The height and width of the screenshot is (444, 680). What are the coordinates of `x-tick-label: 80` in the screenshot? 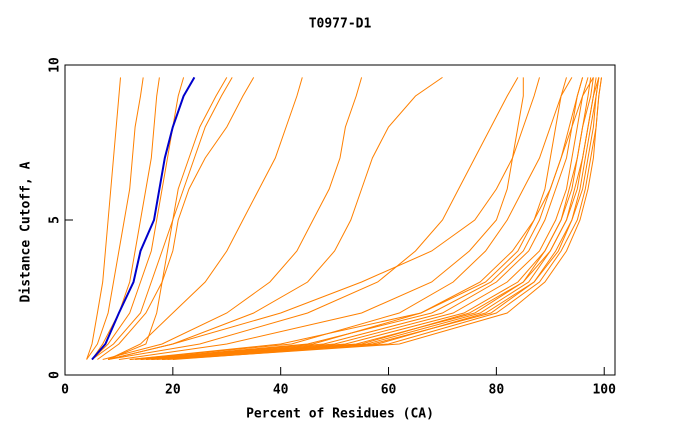 It's located at (497, 390).